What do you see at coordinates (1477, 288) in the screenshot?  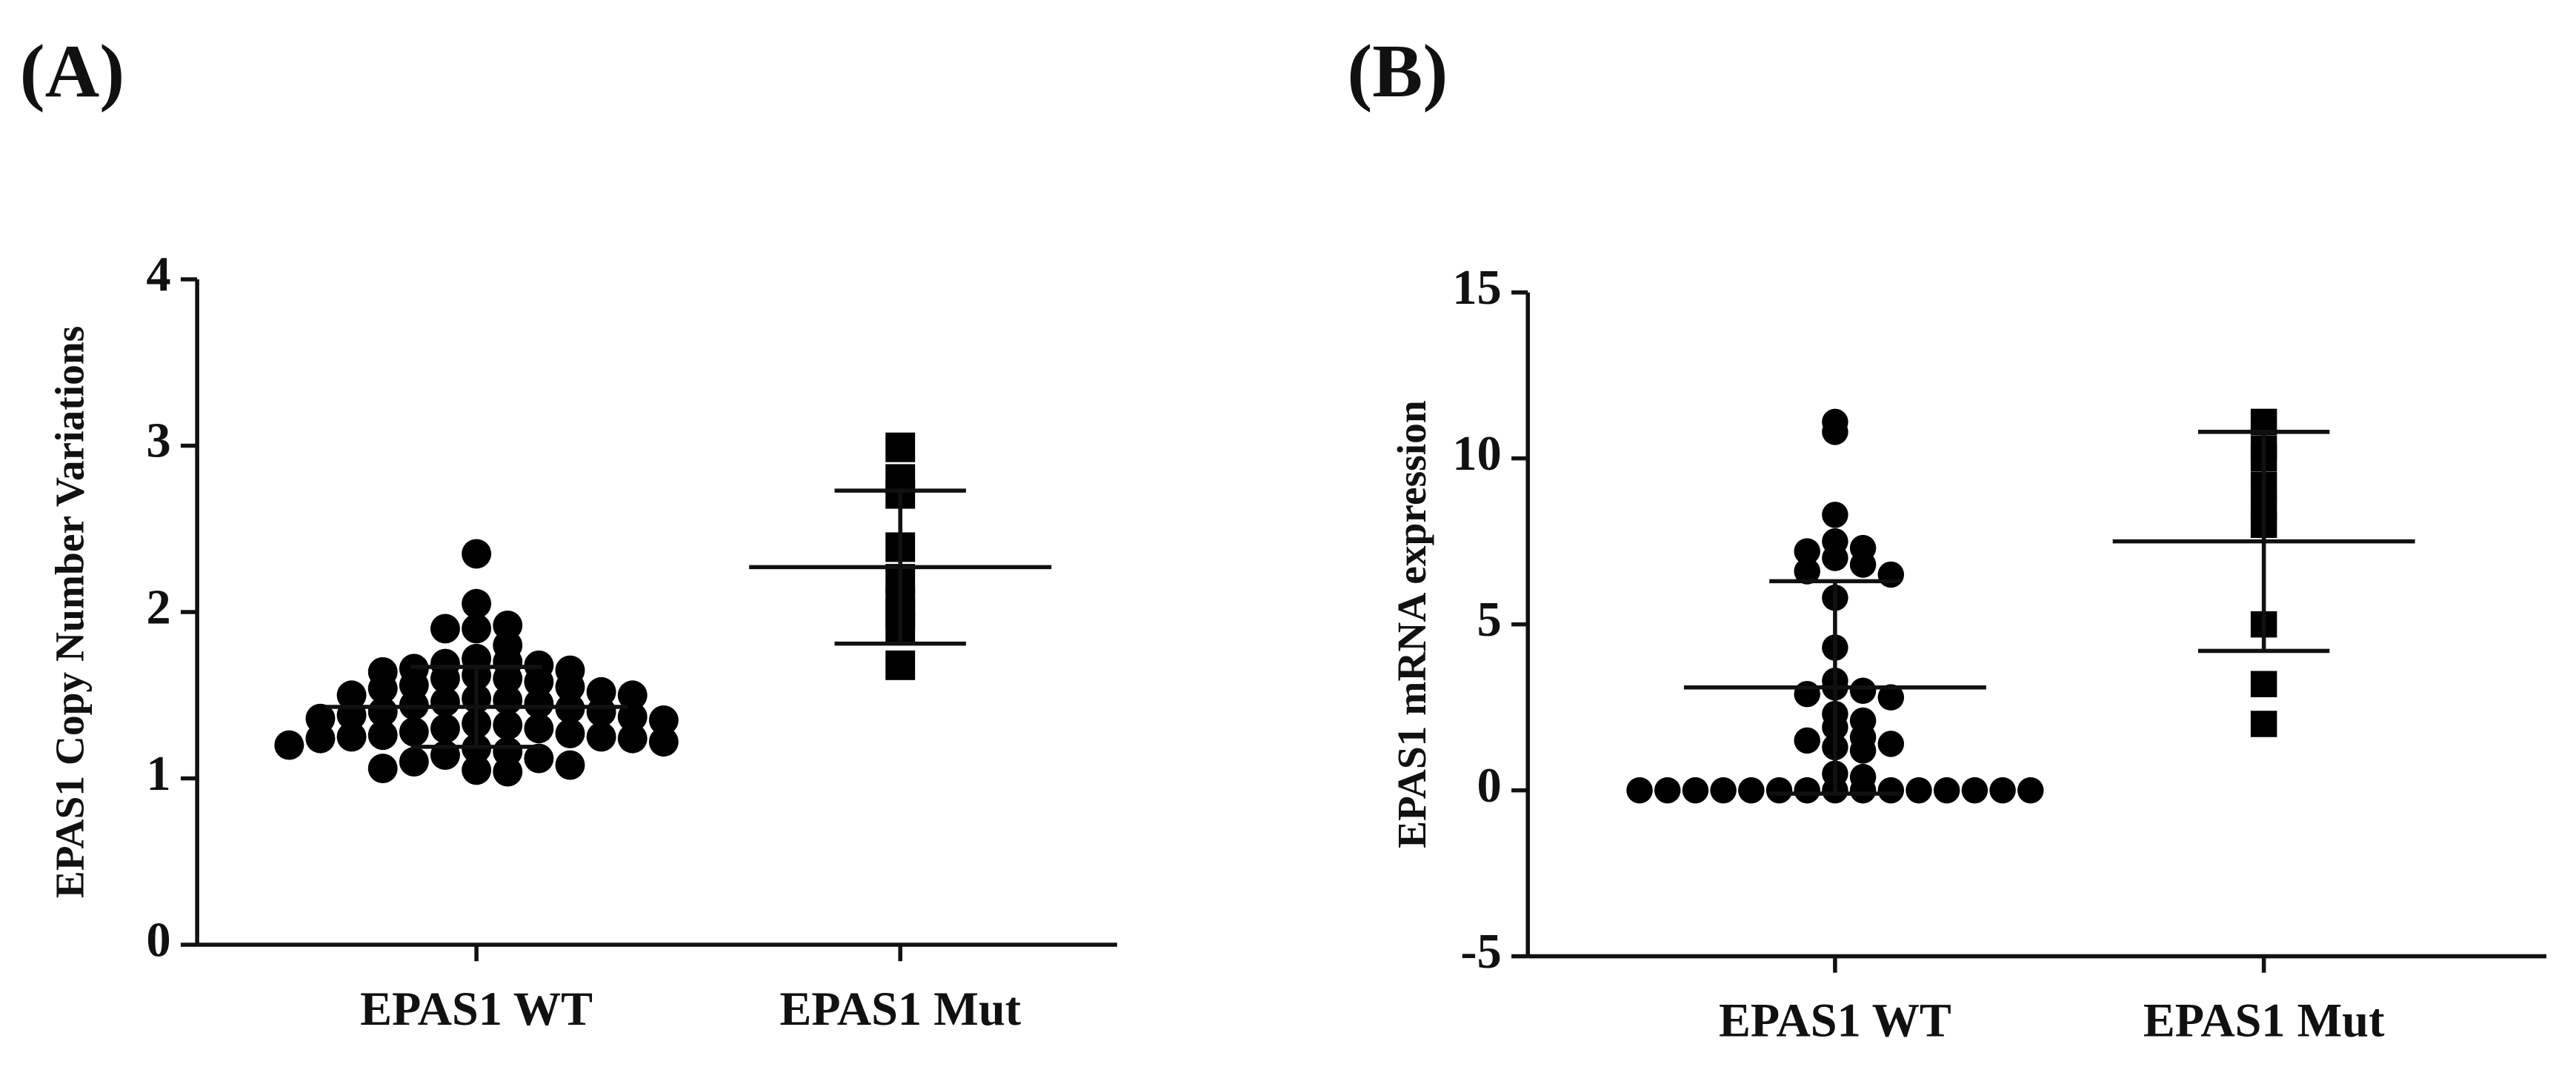 I see `y-tick-label: 15` at bounding box center [1477, 288].